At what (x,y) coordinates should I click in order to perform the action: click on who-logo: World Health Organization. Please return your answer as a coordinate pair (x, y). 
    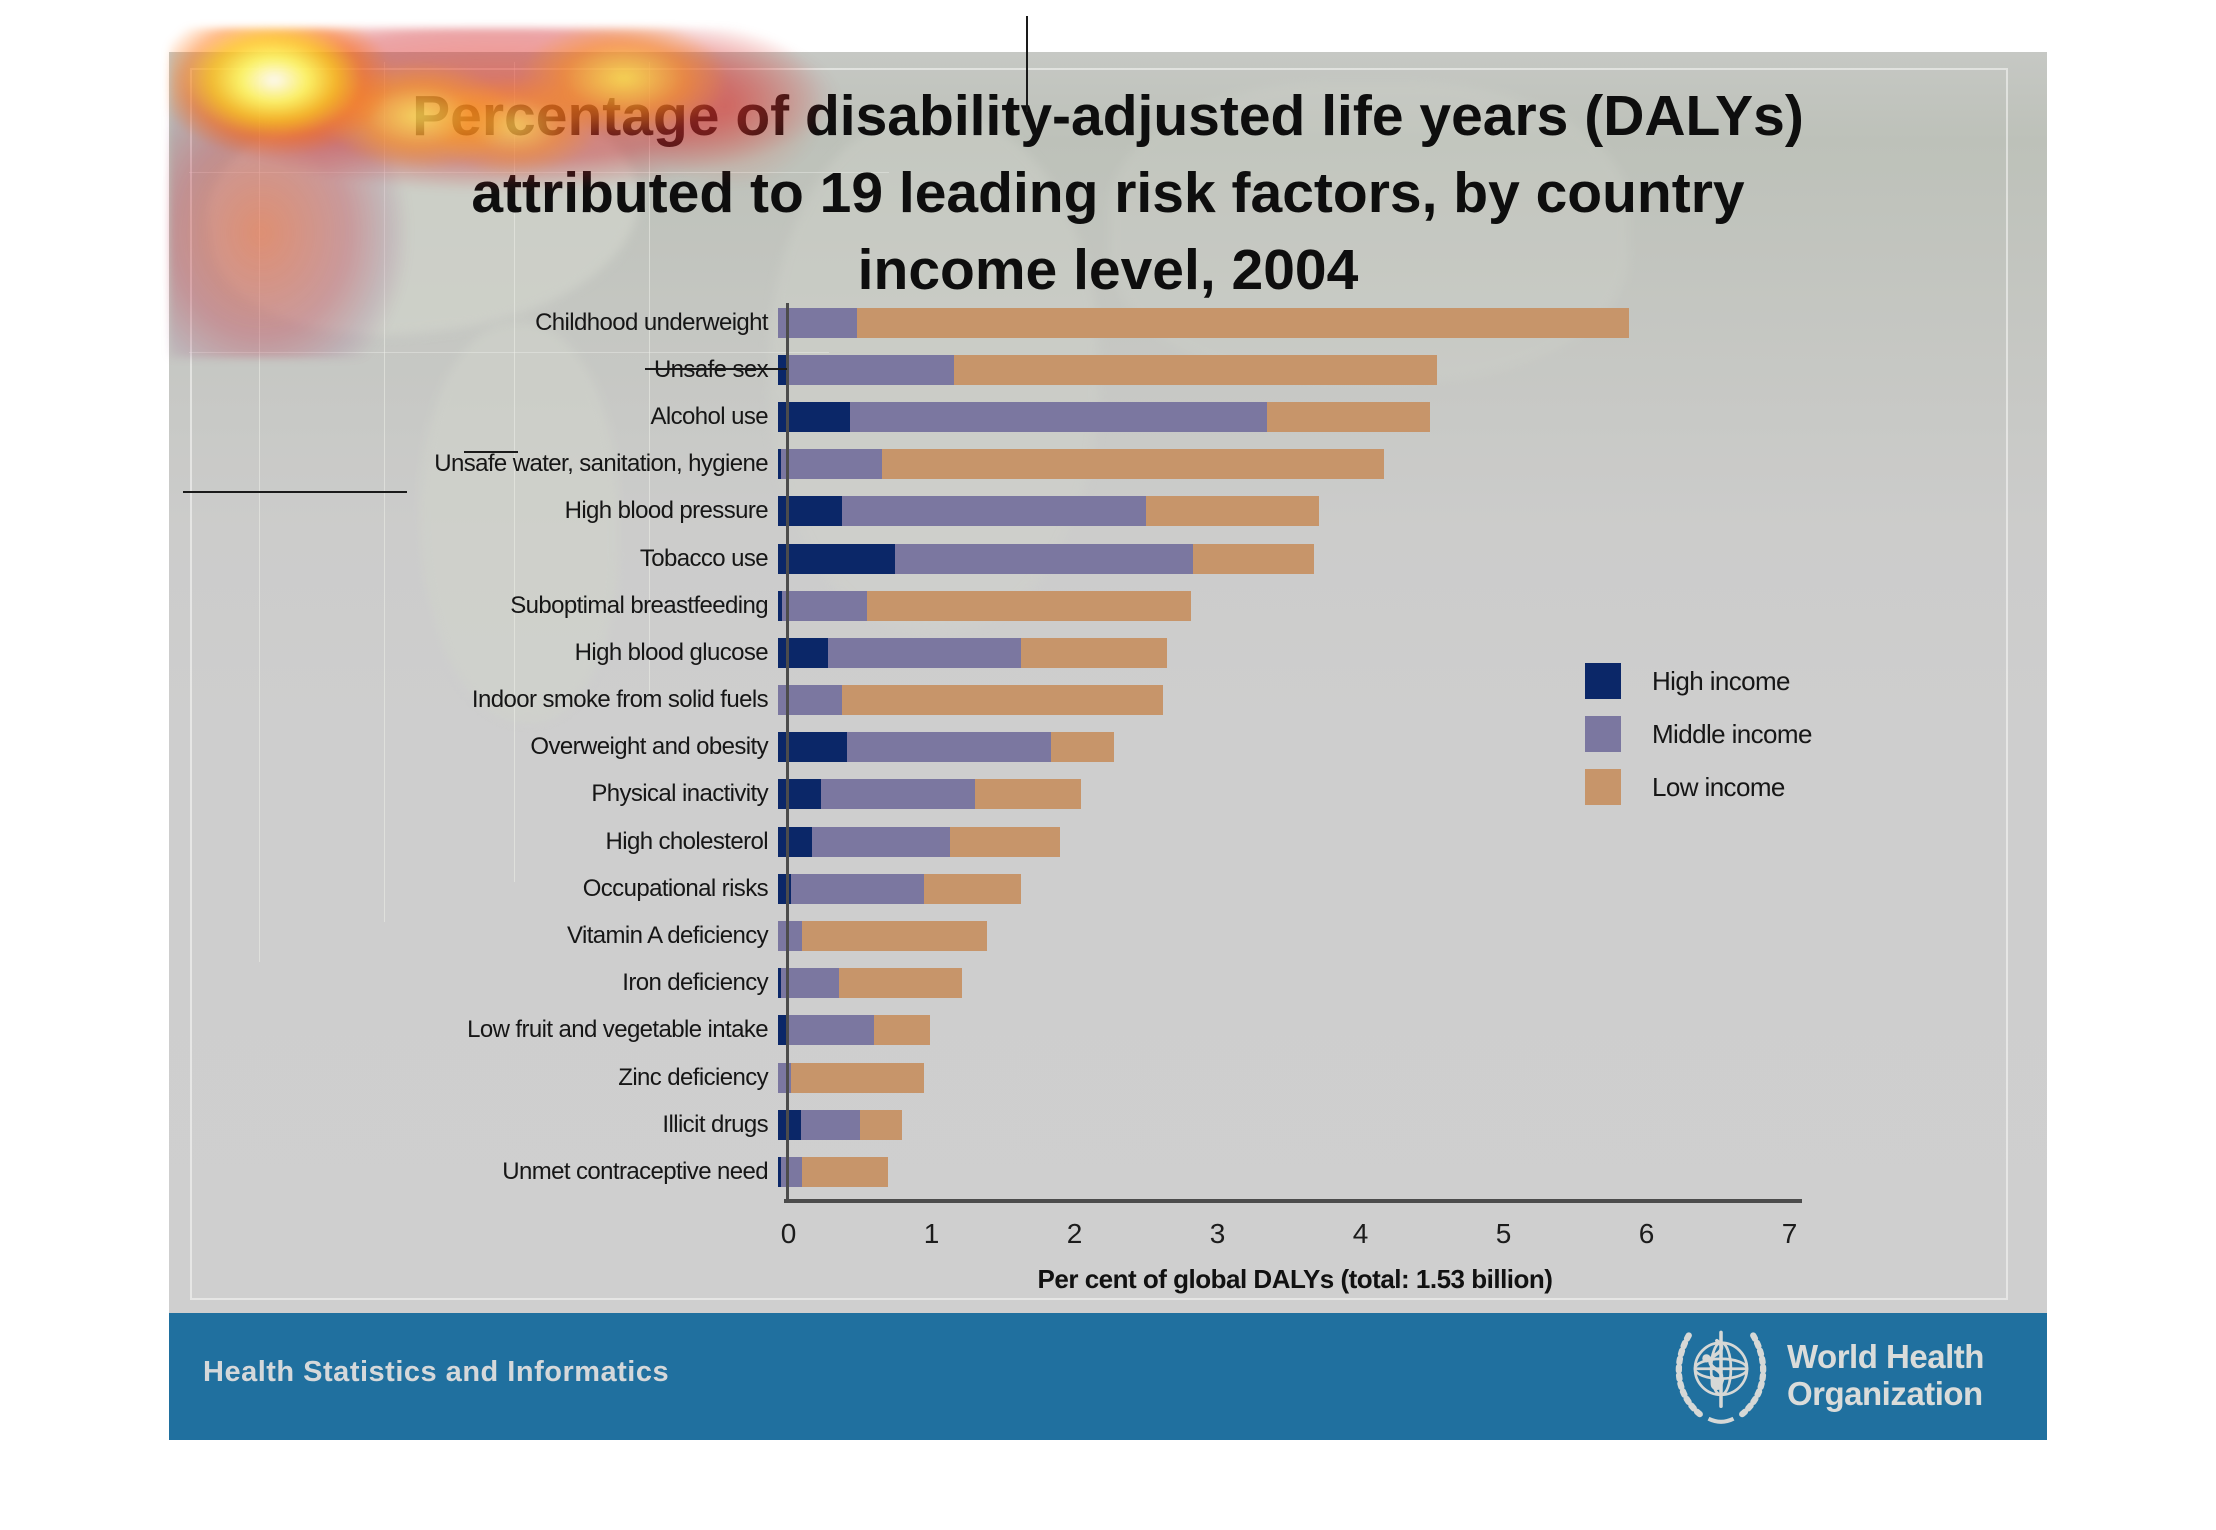
    Looking at the image, I should click on (1826, 1375).